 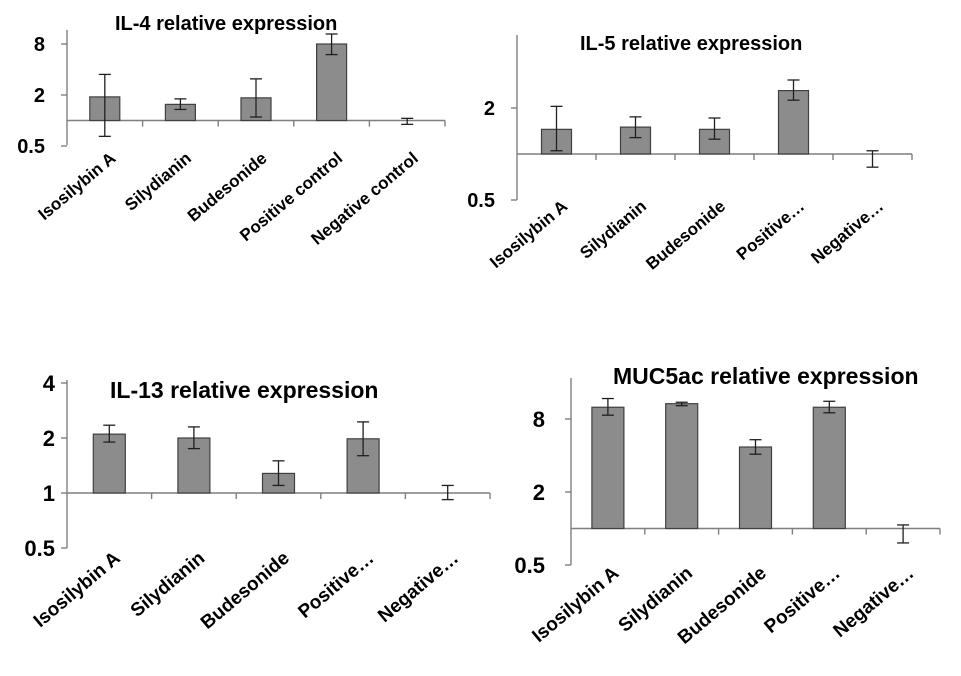 I want to click on chart-title: IL-5 relative expression, so click(x=691, y=44).